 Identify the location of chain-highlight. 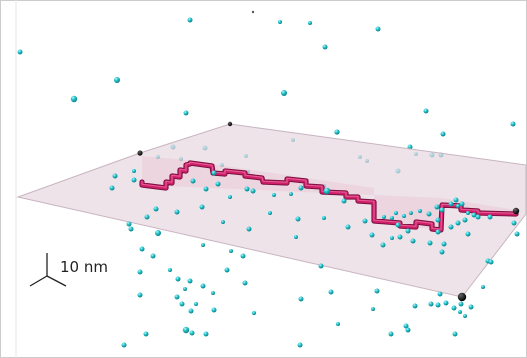
(329, 195).